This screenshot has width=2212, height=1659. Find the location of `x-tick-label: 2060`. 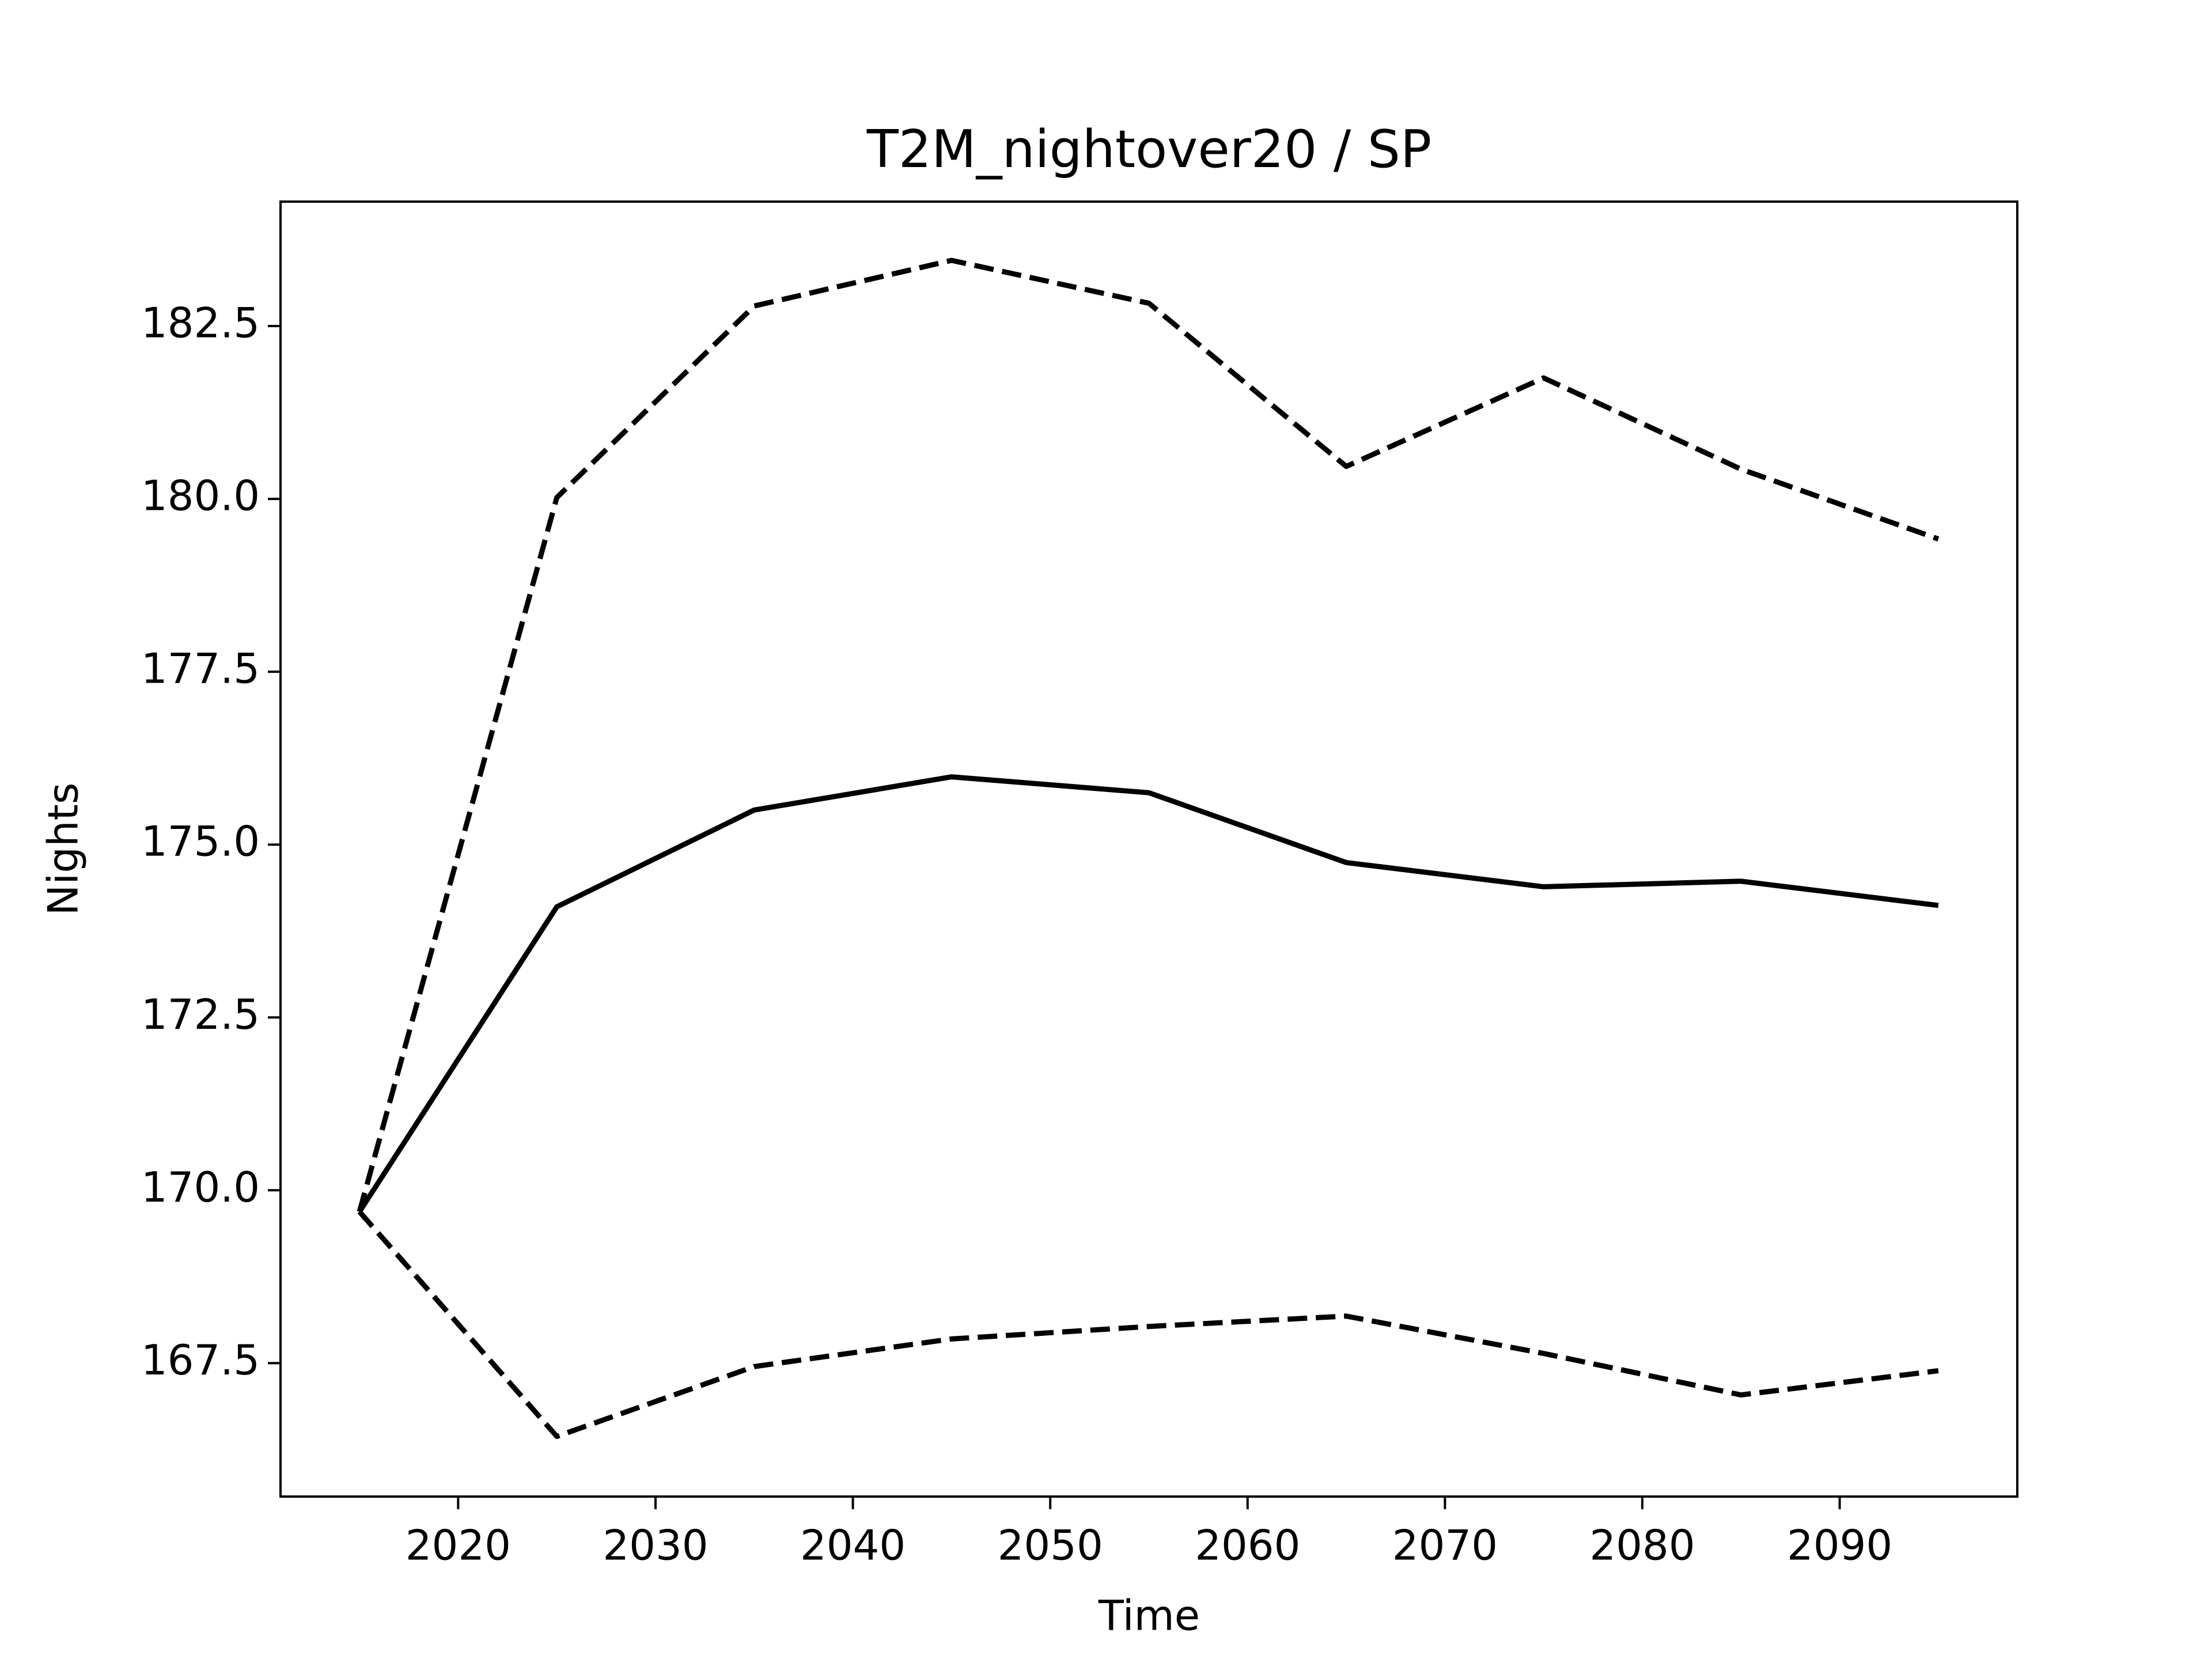

x-tick-label: 2060 is located at coordinates (1247, 1545).